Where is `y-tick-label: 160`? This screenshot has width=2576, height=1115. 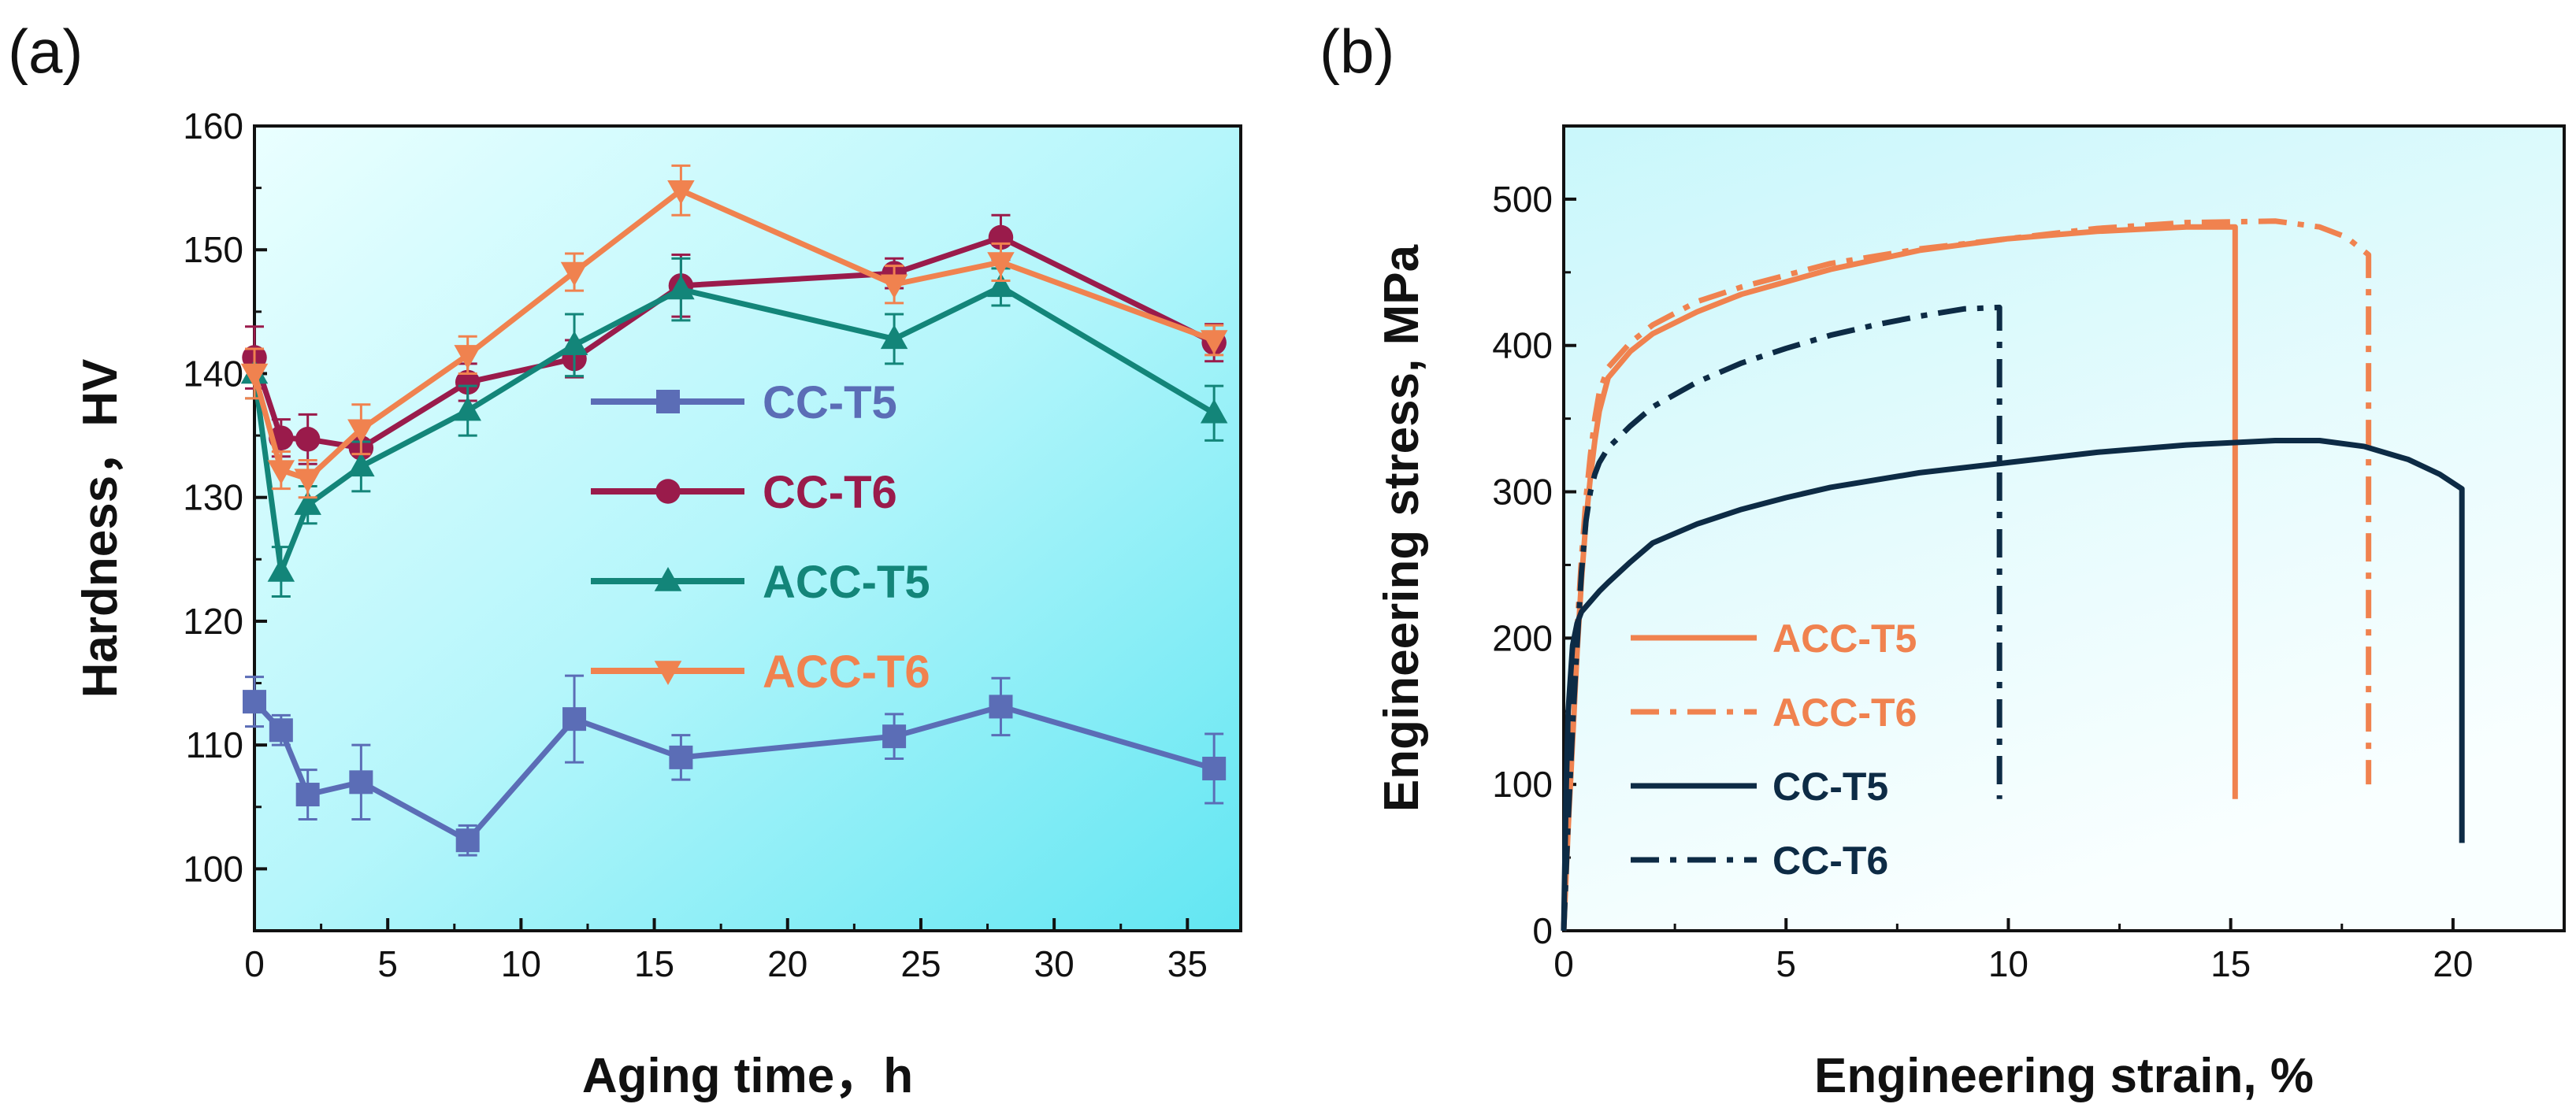
y-tick-label: 160 is located at coordinates (213, 126).